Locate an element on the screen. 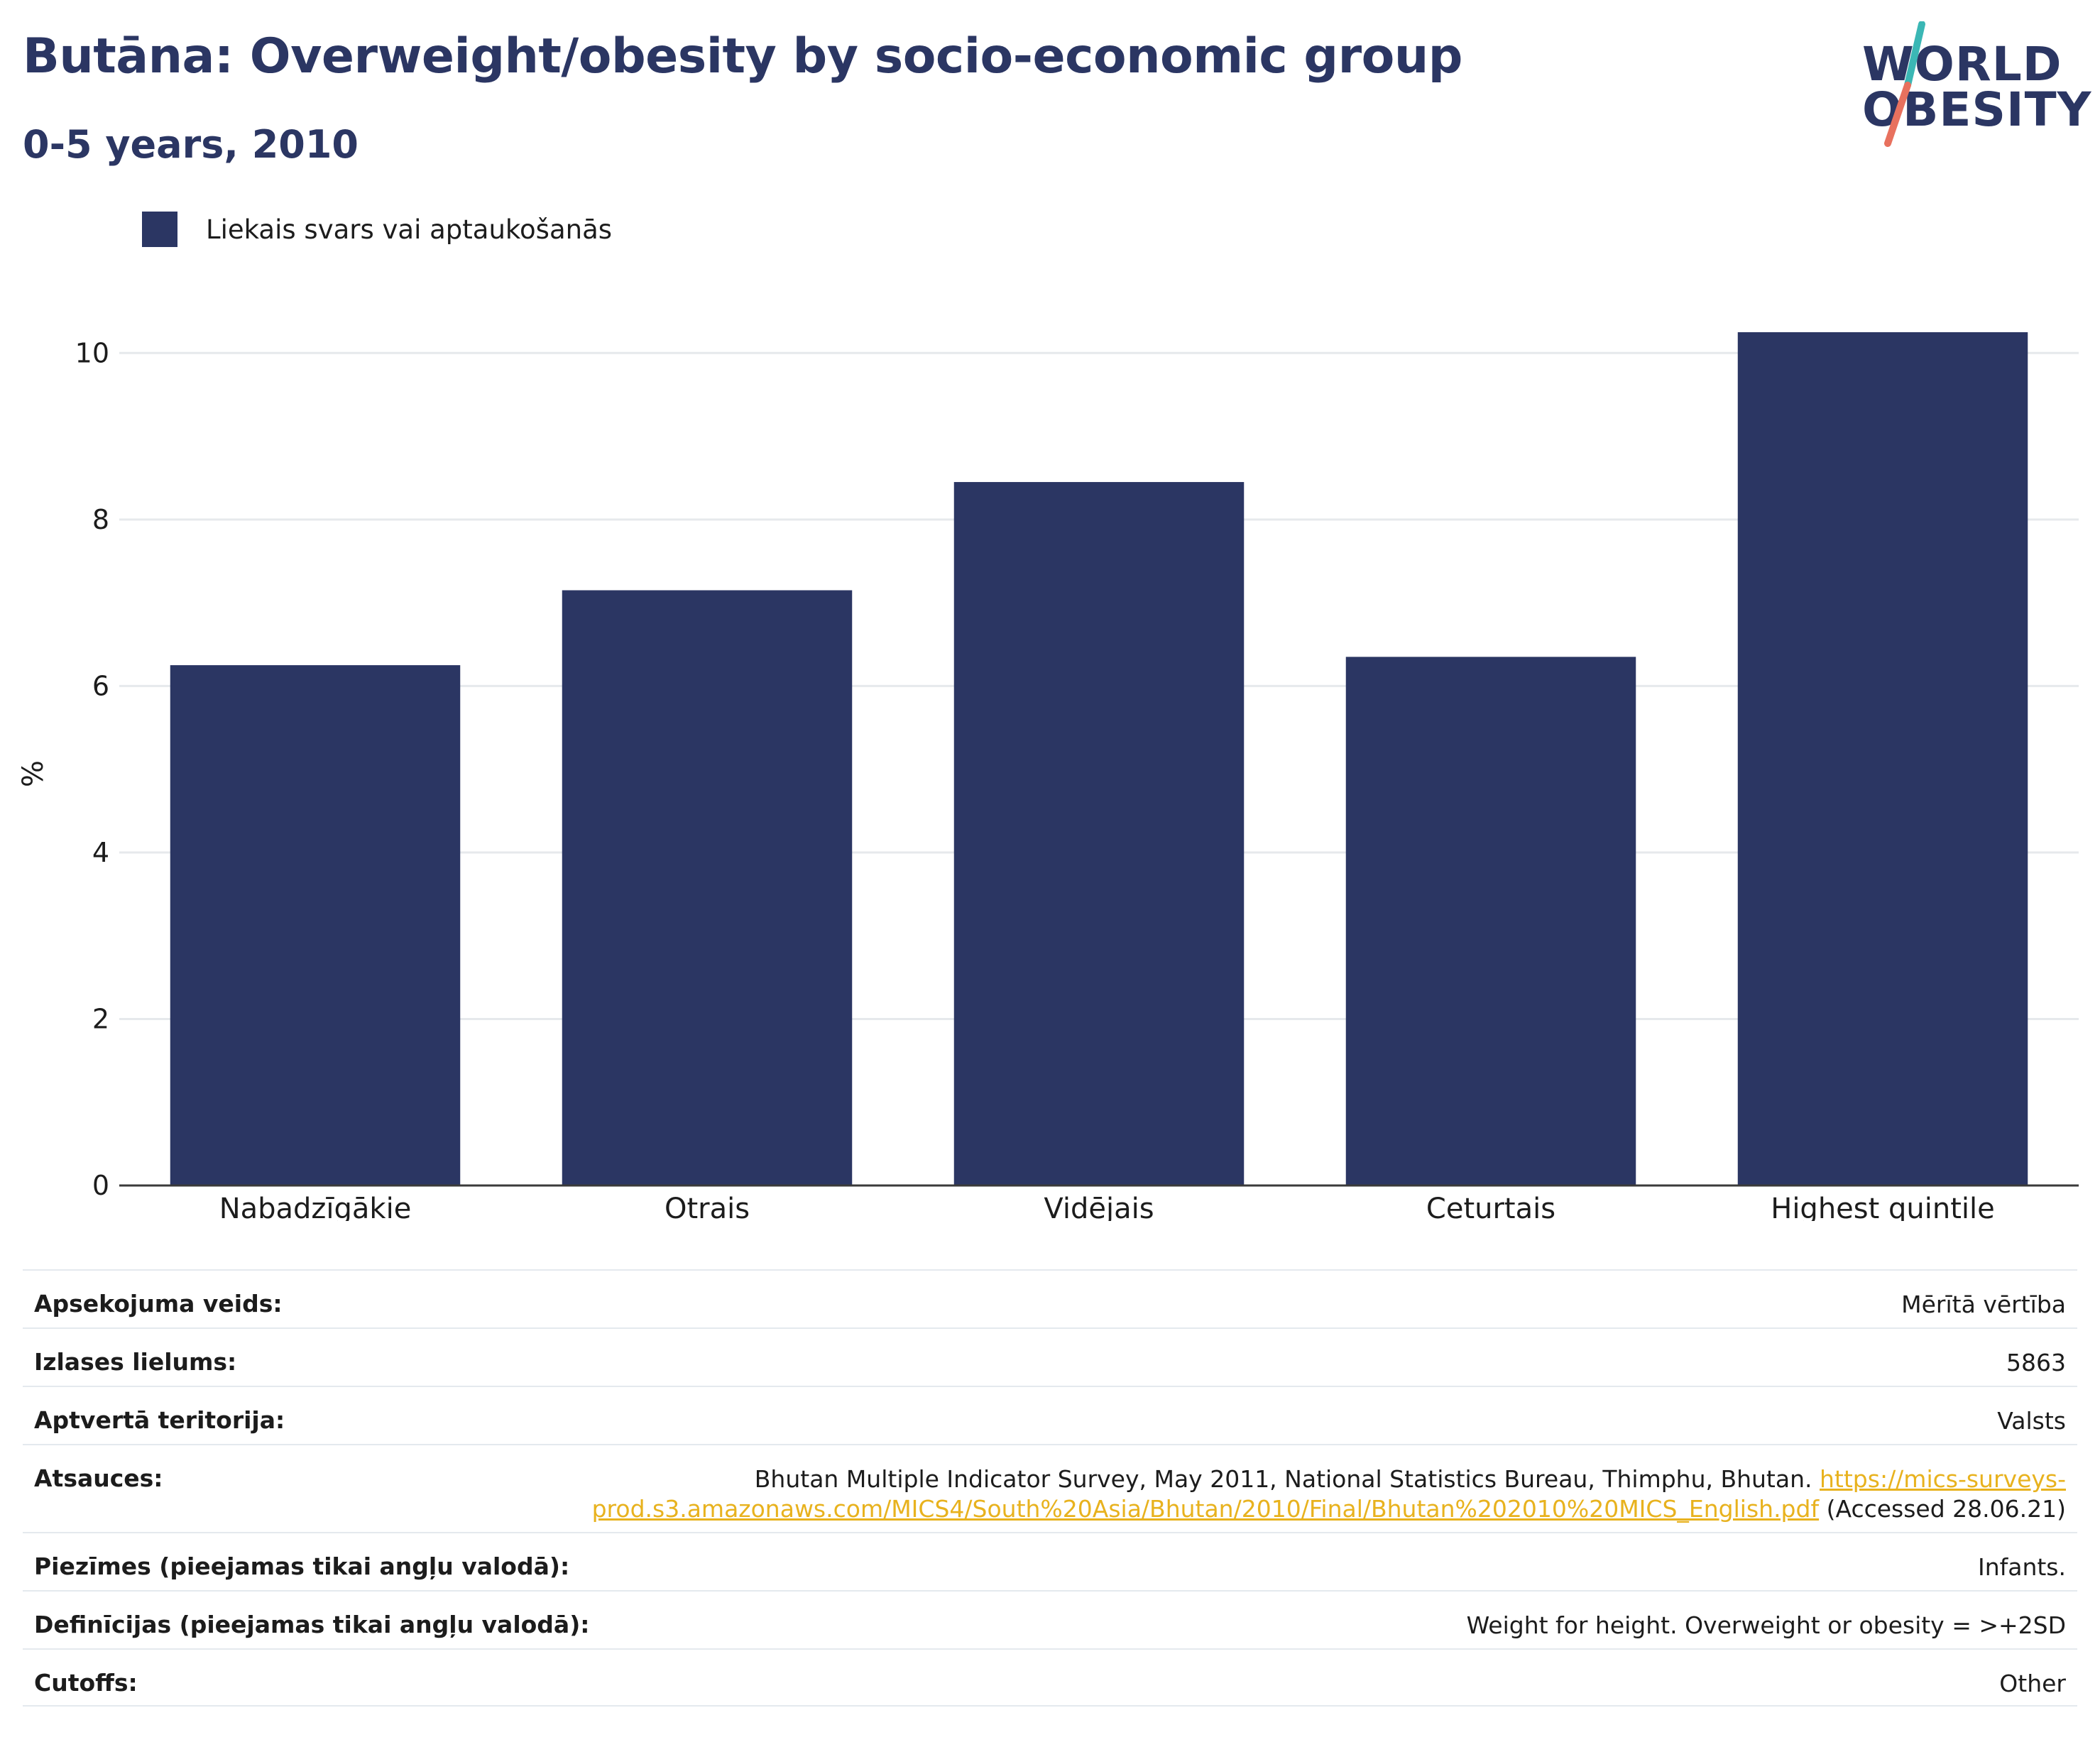 This screenshot has width=2100, height=1747. world-obesity-logo: WORLD OBESITY is located at coordinates (1973, 85).